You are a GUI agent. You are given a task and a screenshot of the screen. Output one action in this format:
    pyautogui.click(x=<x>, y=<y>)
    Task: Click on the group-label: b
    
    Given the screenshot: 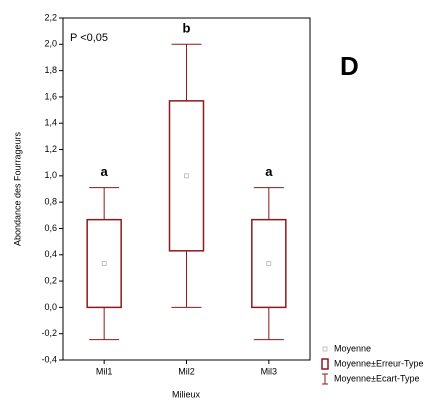 What is the action you would take?
    pyautogui.click(x=187, y=28)
    